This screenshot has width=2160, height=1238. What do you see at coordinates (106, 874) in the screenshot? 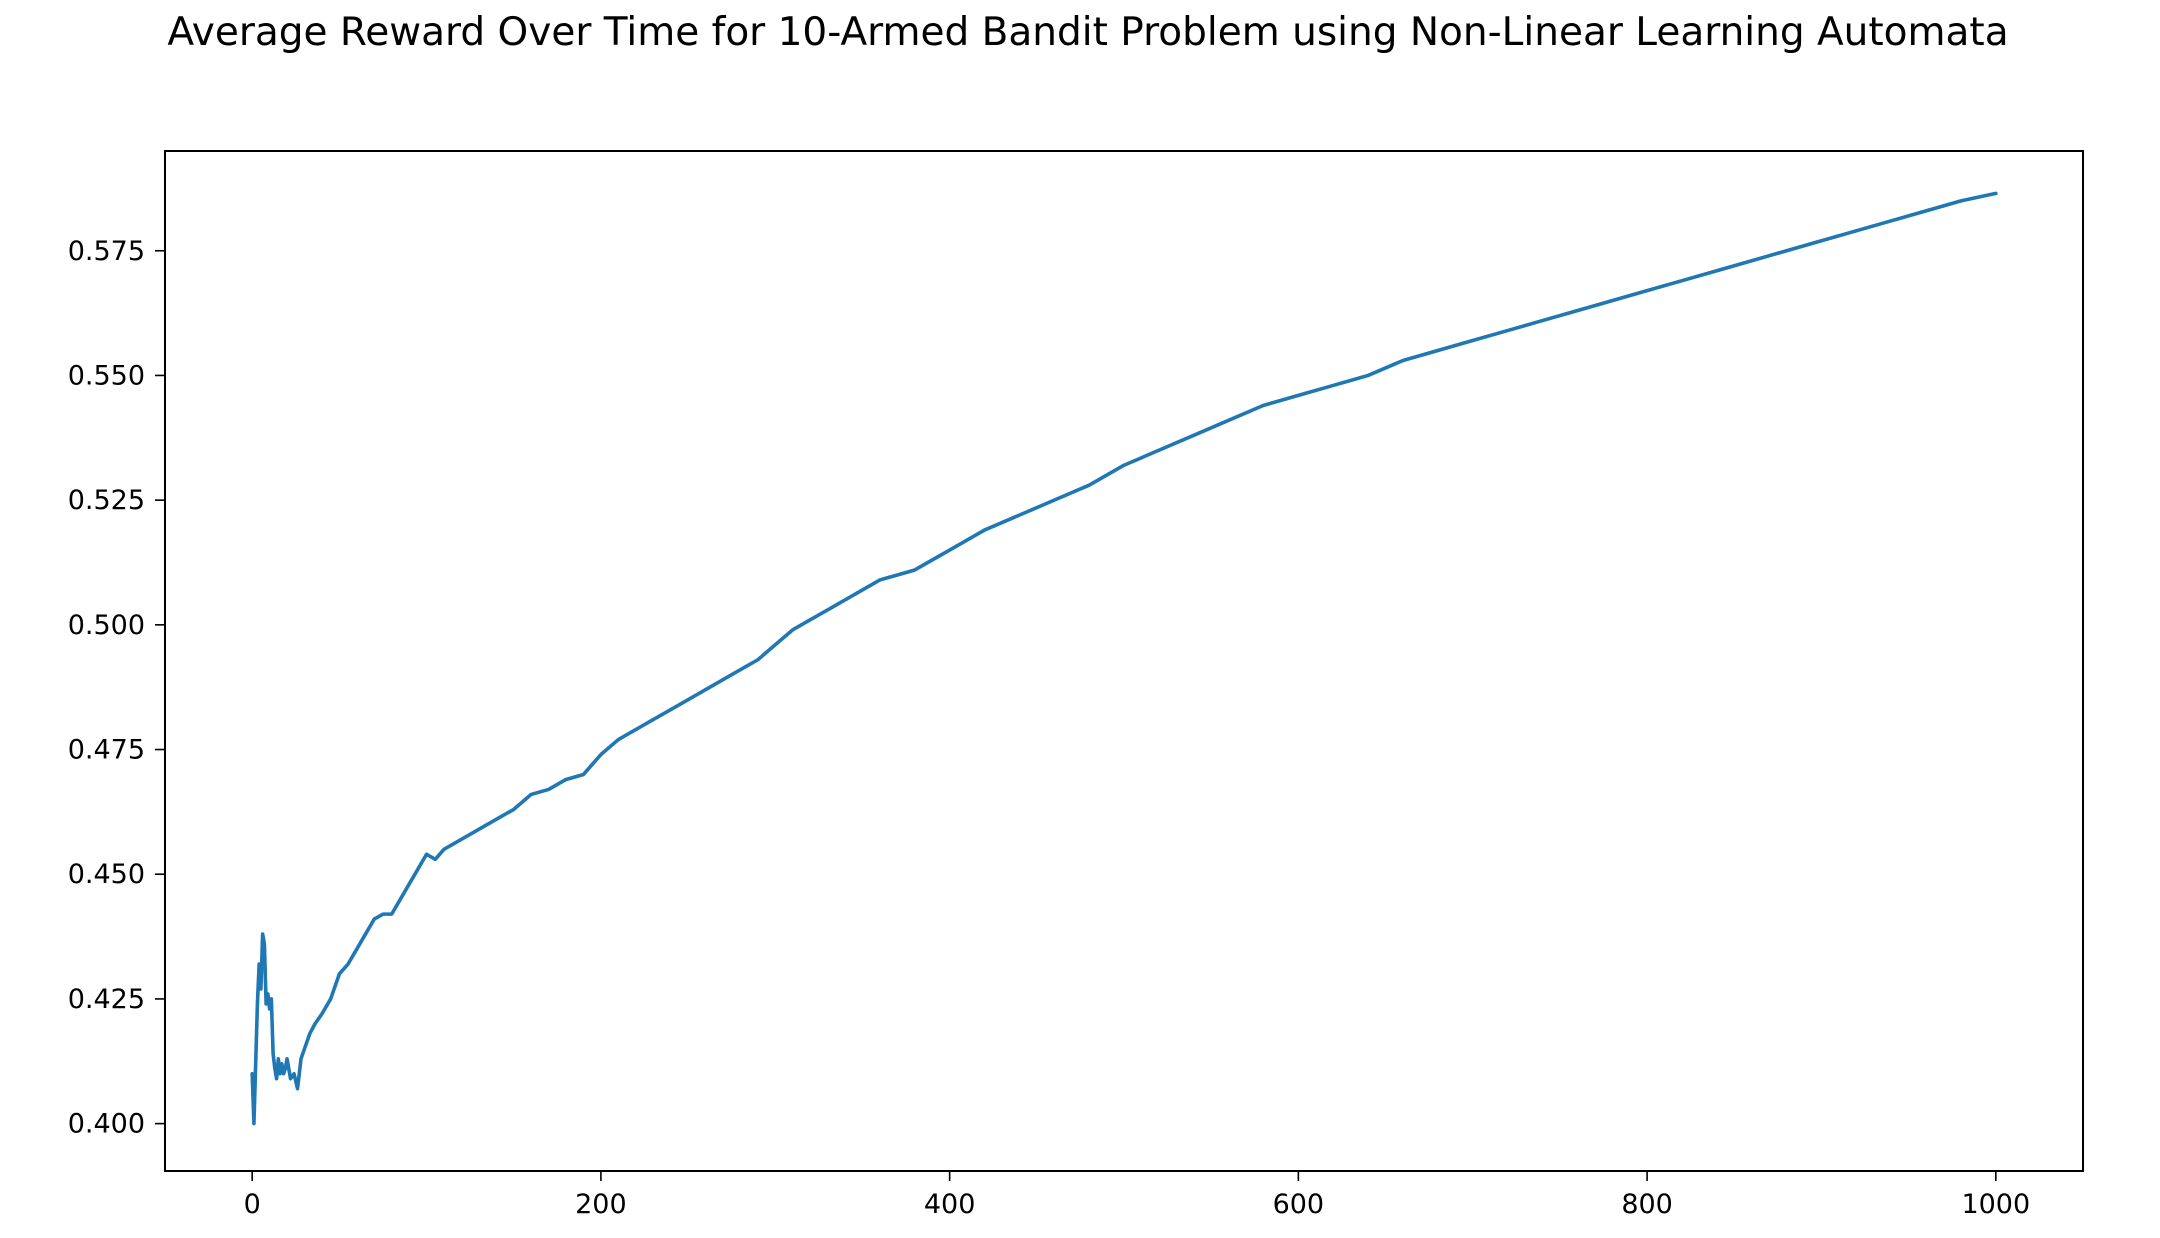
I see `y-tick-label: 0.450` at bounding box center [106, 874].